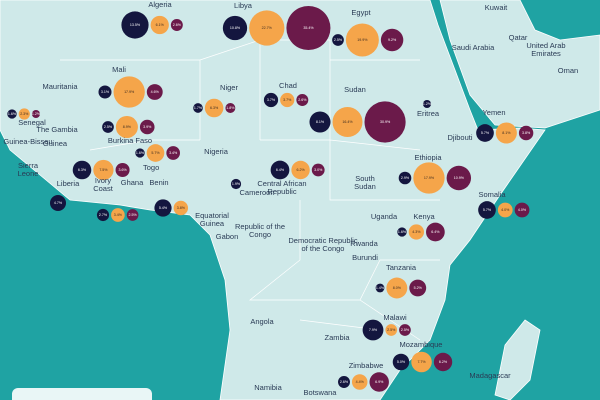 The width and height of the screenshot is (600, 400). I want to click on bubble-label: 6.1%, so click(160, 25).